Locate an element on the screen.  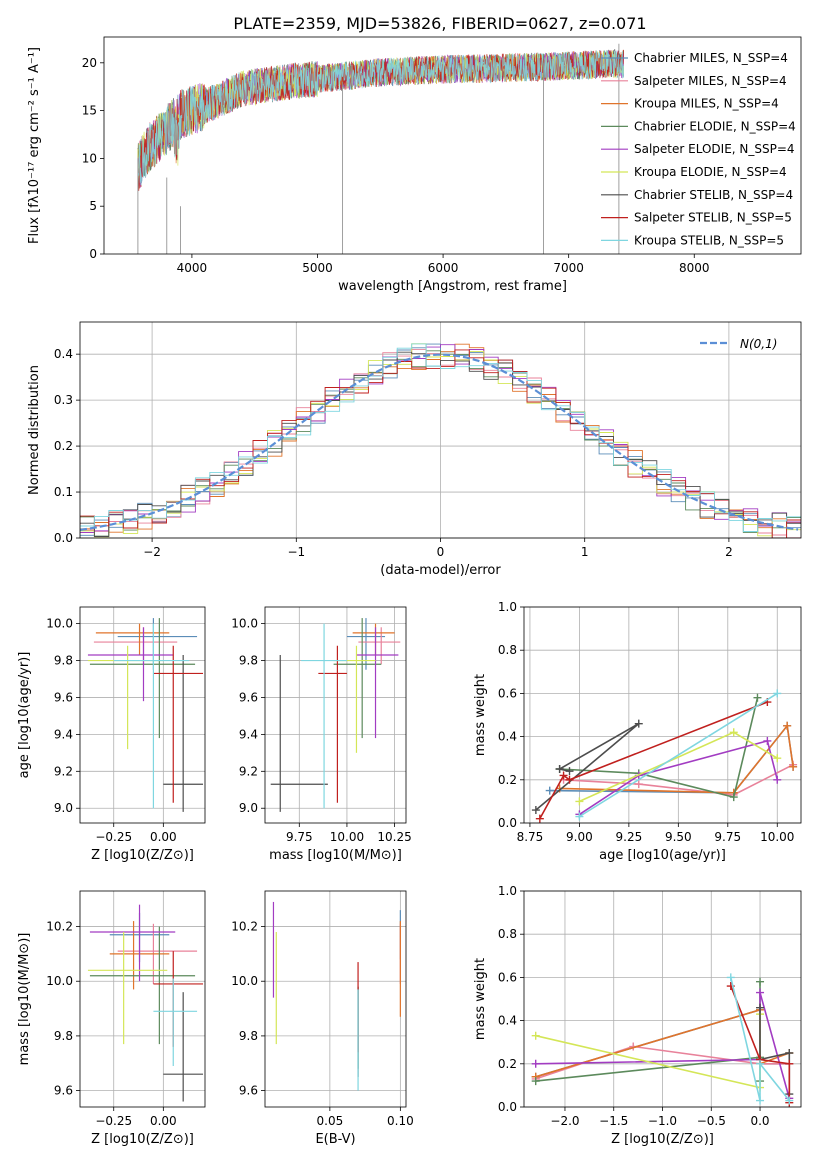
x-tick-label: 0.00 is located at coordinates (163, 837).